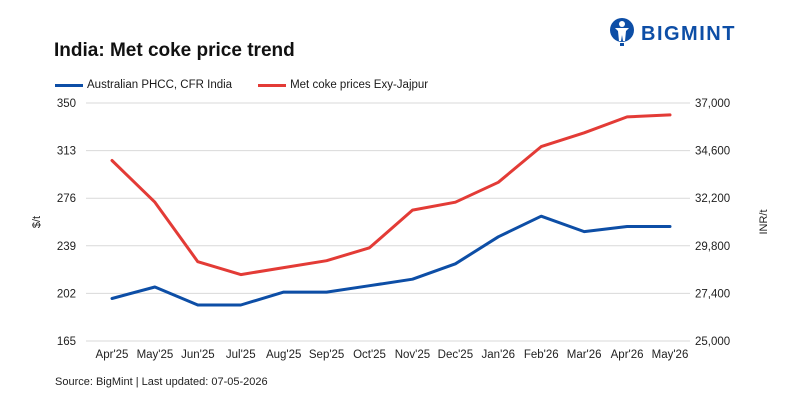 This screenshot has width=800, height=400. What do you see at coordinates (499, 355) in the screenshot?
I see `x-tick-label: Jan'26` at bounding box center [499, 355].